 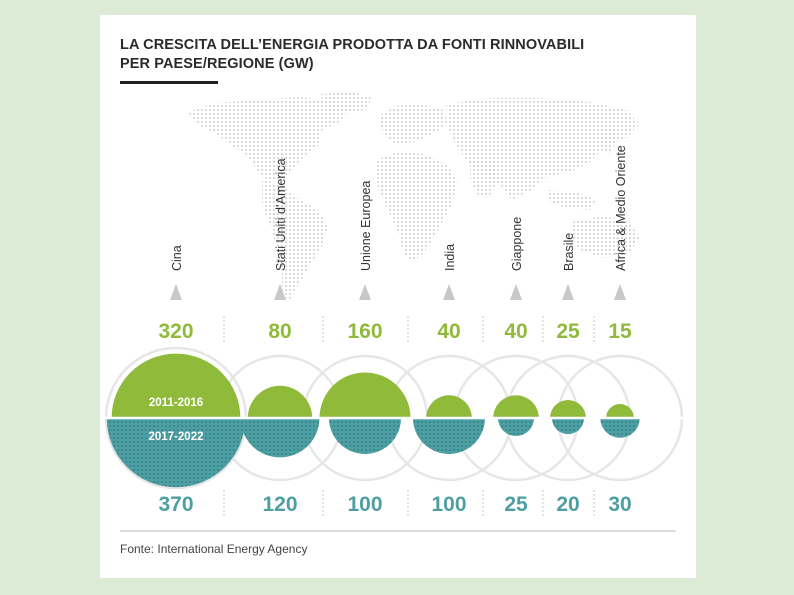 I want to click on value-2011-2016-cina: 320, so click(x=175, y=331).